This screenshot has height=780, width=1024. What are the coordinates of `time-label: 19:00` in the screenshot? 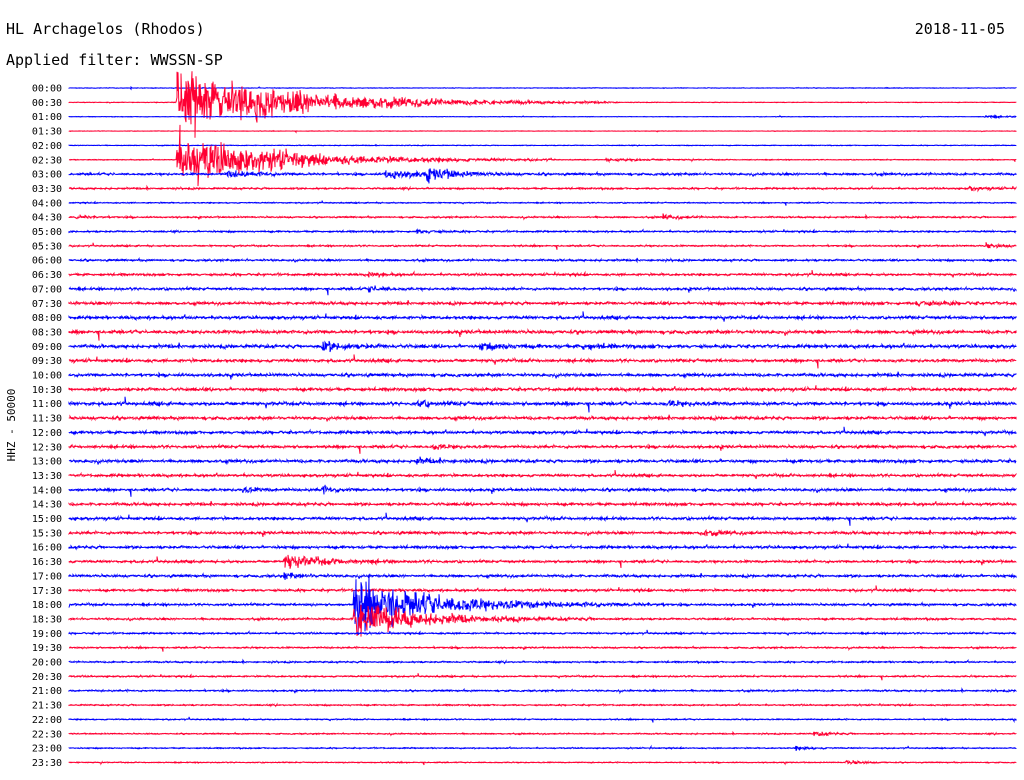 It's located at (47, 634).